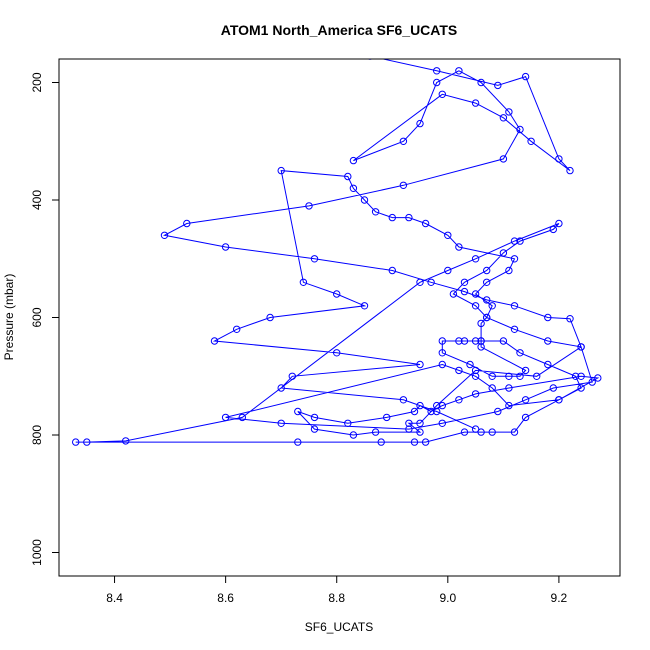 The image size is (650, 650). Describe the element at coordinates (225, 598) in the screenshot. I see `x-tick-label: 8.6` at that location.